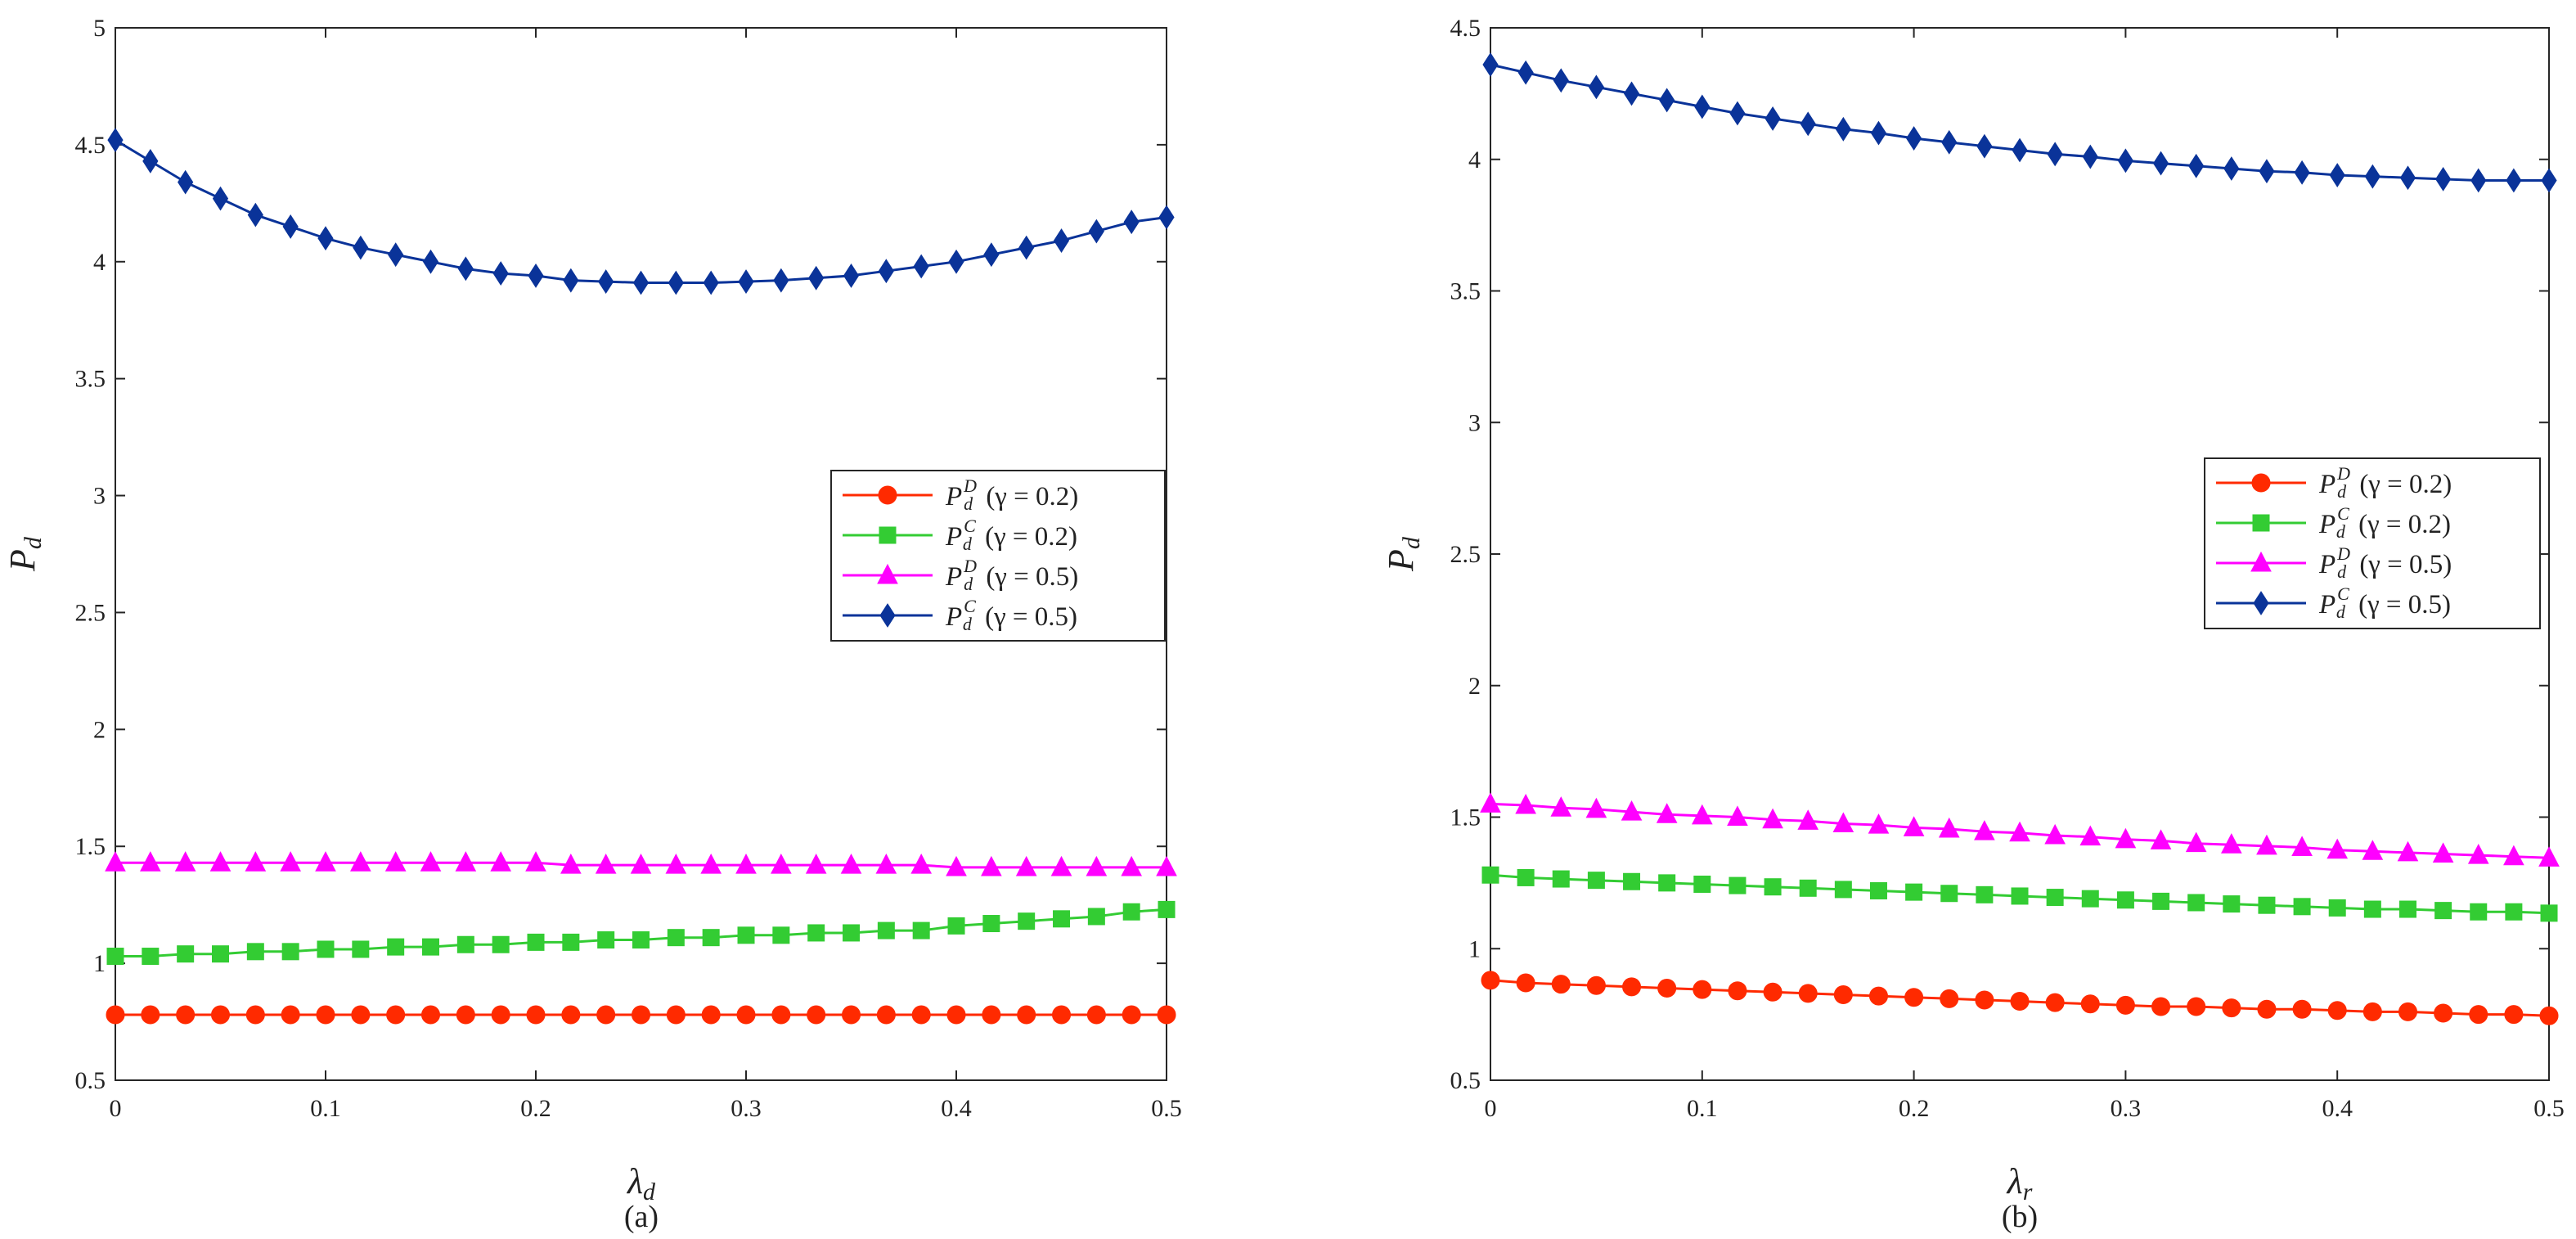  Describe the element at coordinates (1403, 554) in the screenshot. I see `y-axis-label: Pd` at that location.